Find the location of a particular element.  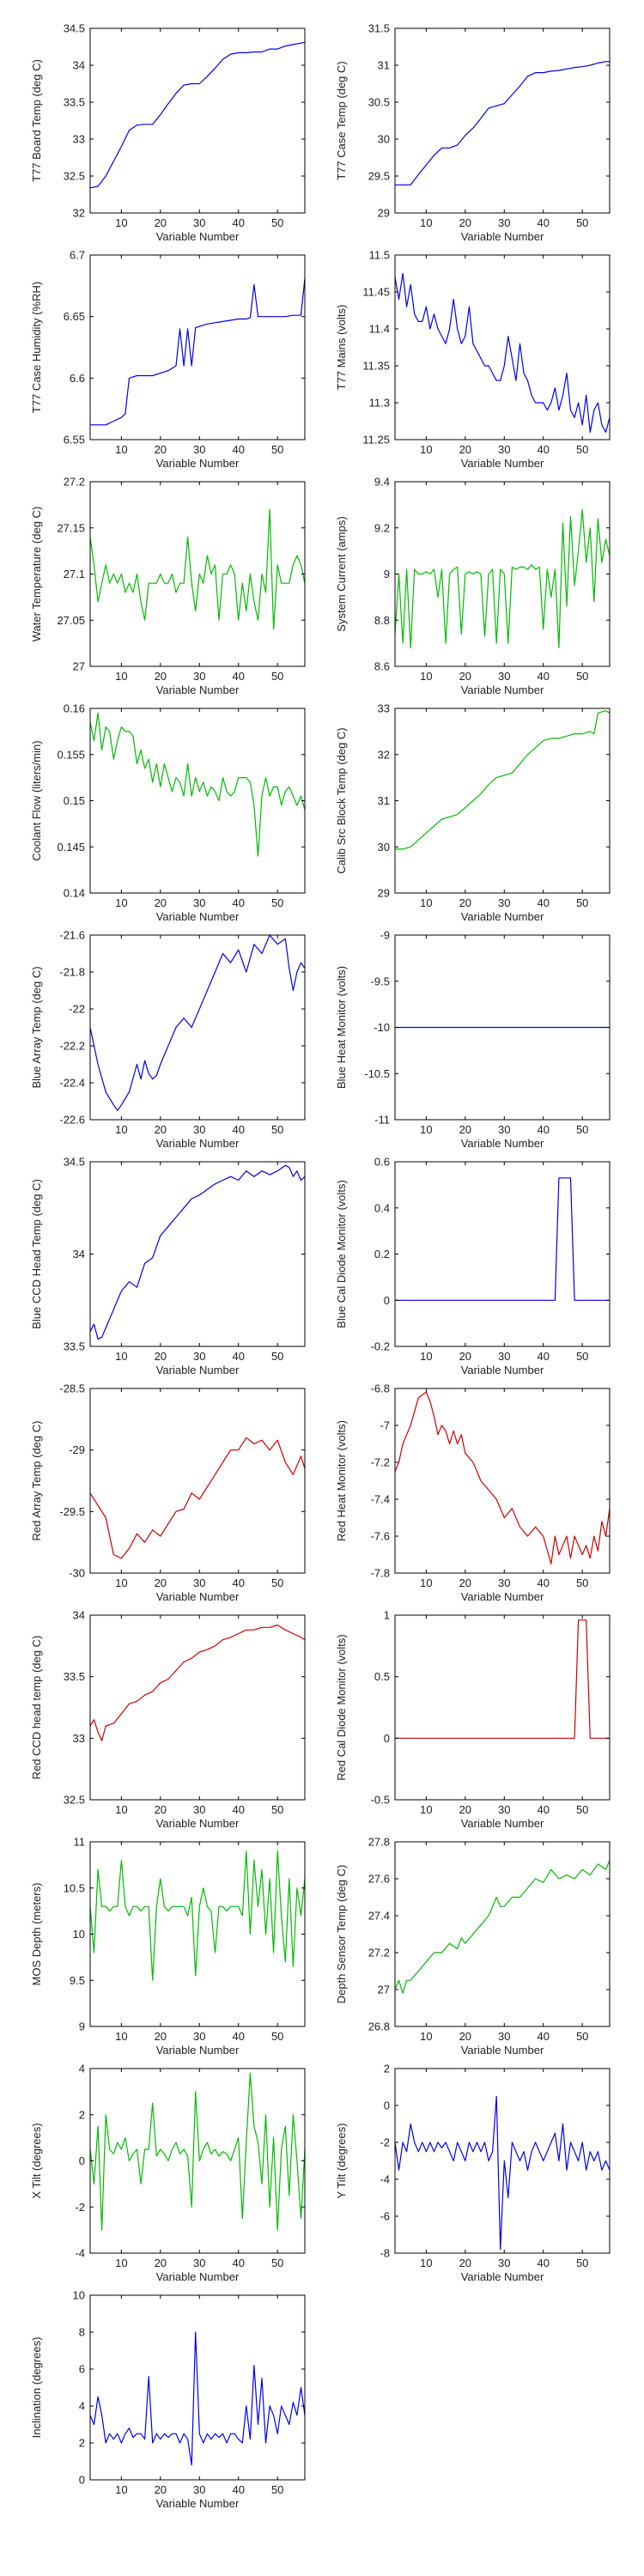

y-tick-label: 33 is located at coordinates (79, 1738).